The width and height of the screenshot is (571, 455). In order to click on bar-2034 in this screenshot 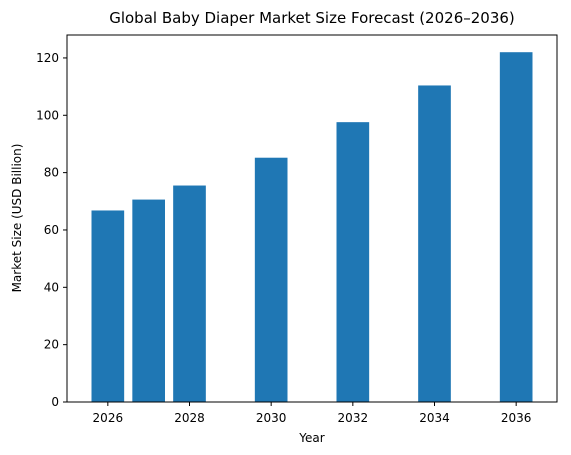, I will do `click(434, 244)`.